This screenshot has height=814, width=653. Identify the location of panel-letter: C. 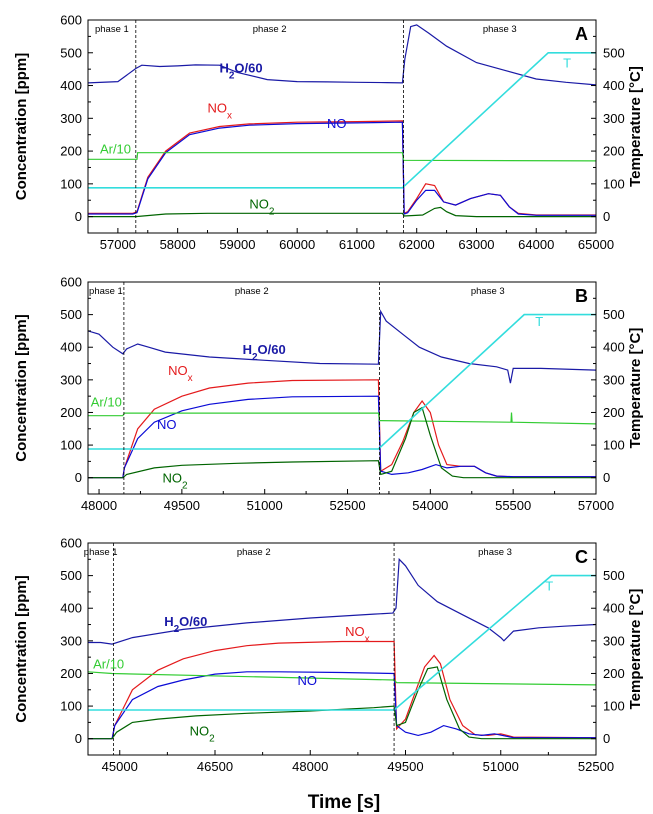
(581, 557).